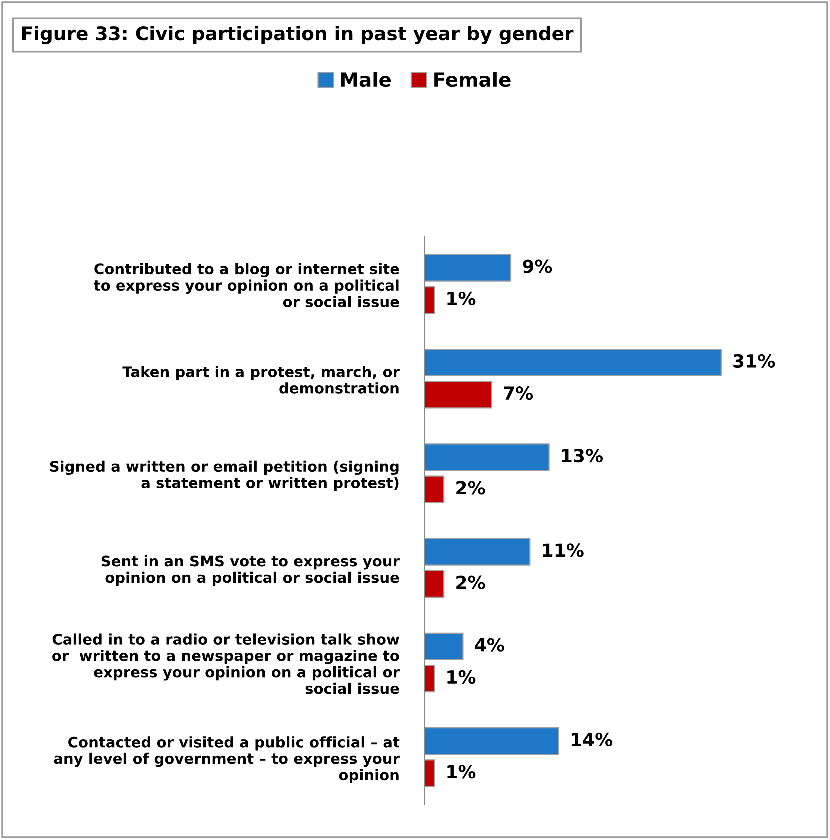 This screenshot has height=840, width=830. What do you see at coordinates (224, 476) in the screenshot?
I see `y-tick-label: Signed a written or email petition (signing a statement or written protest)` at bounding box center [224, 476].